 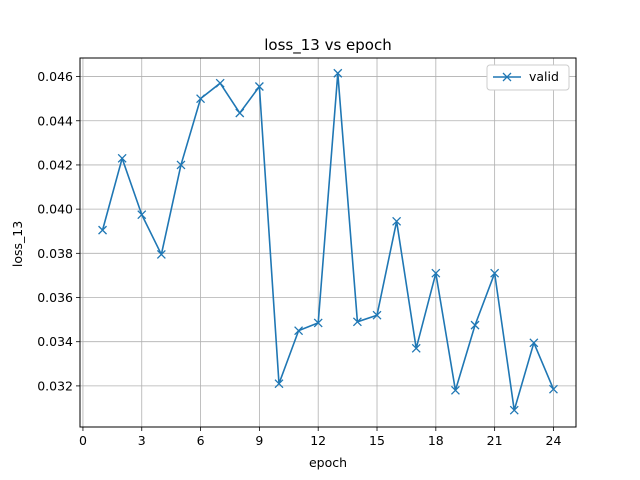 What do you see at coordinates (554, 440) in the screenshot?
I see `x-tick-label: 24` at bounding box center [554, 440].